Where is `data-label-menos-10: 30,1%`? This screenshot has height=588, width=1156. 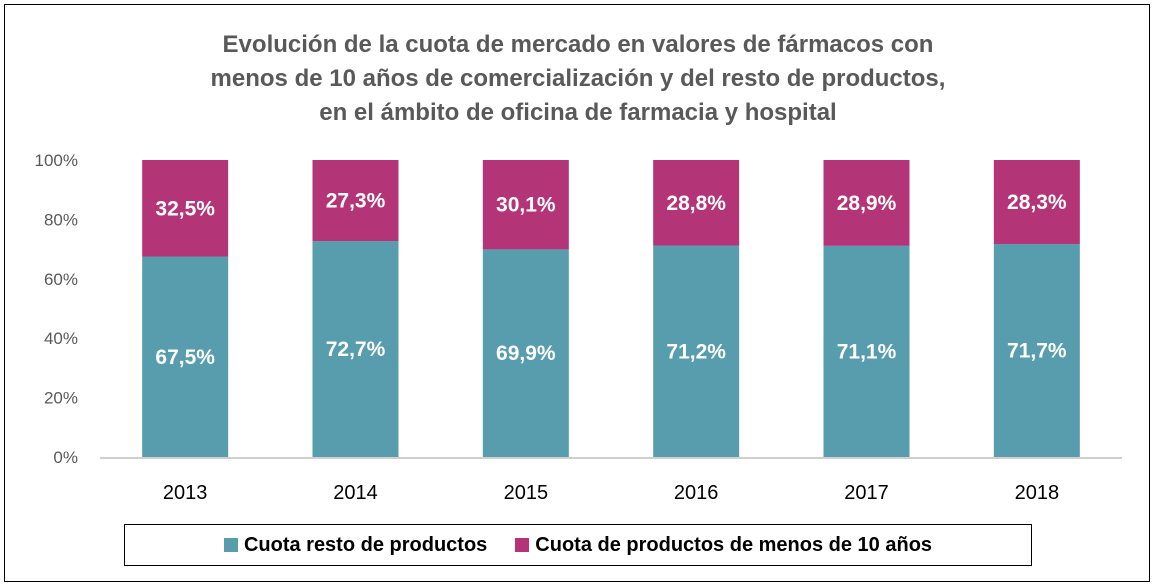
data-label-menos-10: 30,1% is located at coordinates (526, 205).